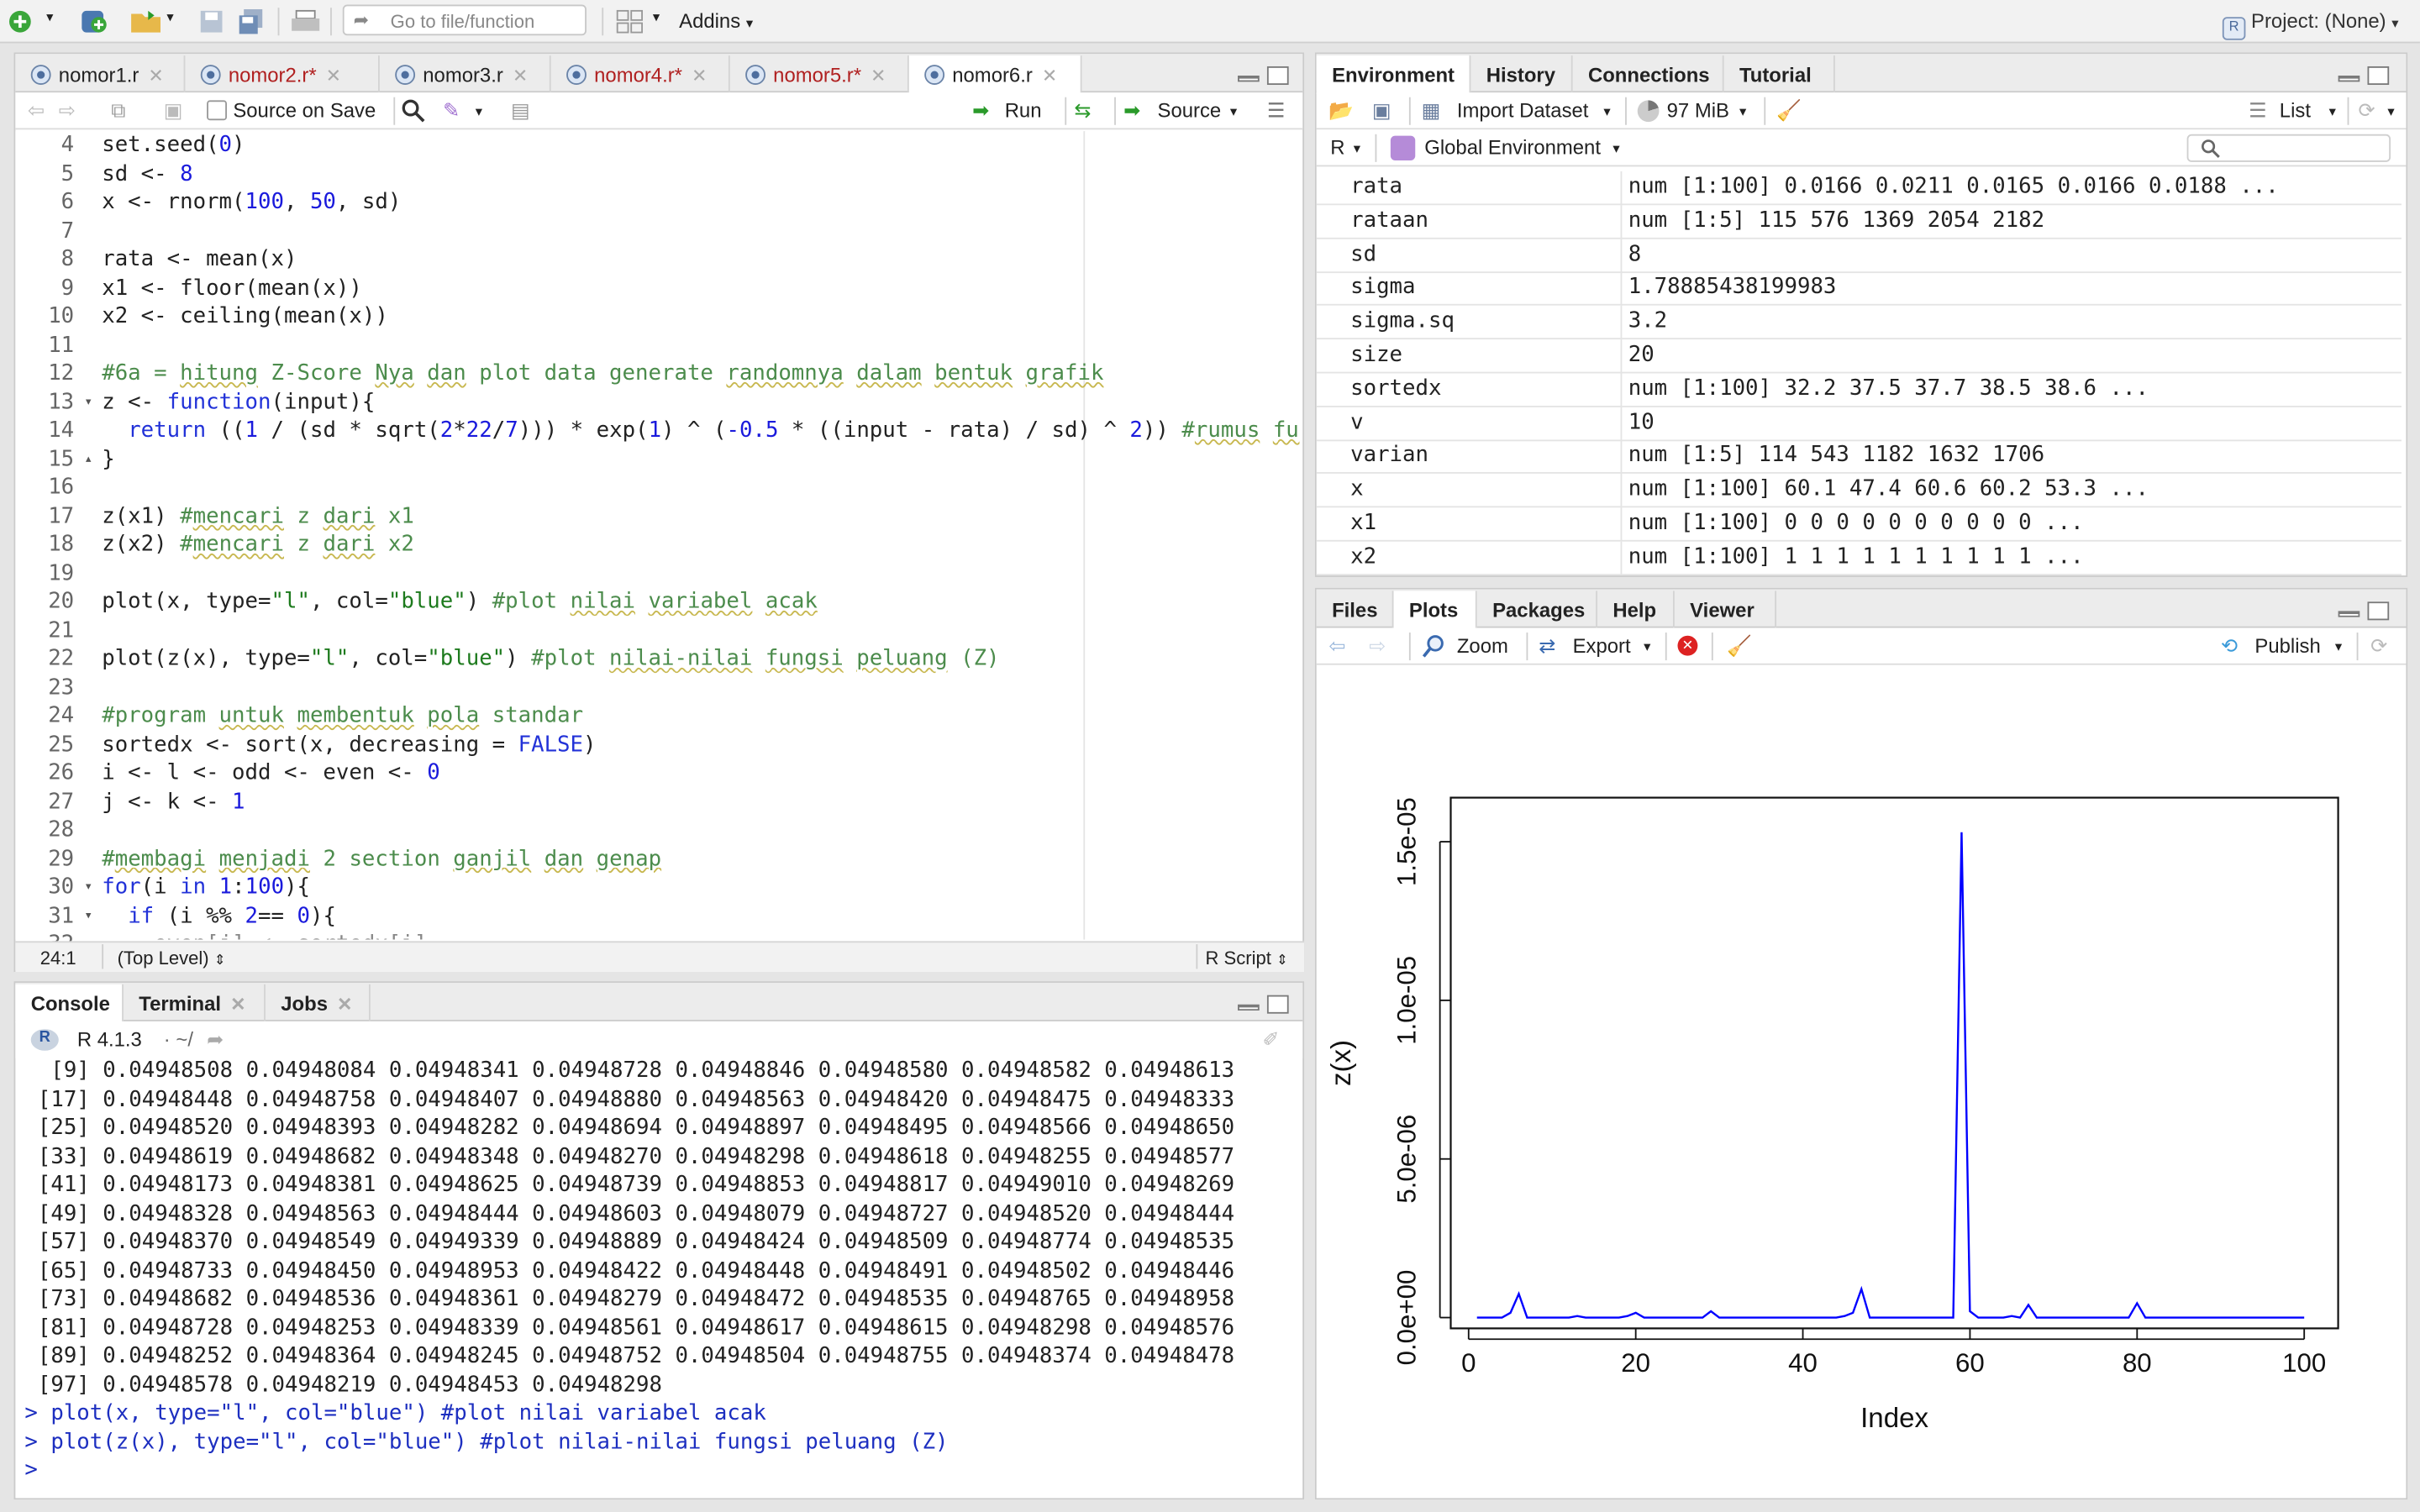 The width and height of the screenshot is (2420, 1512). What do you see at coordinates (1726, 609) in the screenshot?
I see `tab-viewer: Viewer` at bounding box center [1726, 609].